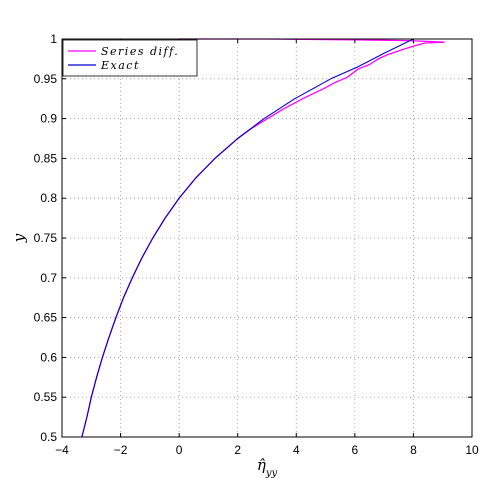 This screenshot has width=491, height=491. I want to click on x-tick-label: −2, so click(121, 450).